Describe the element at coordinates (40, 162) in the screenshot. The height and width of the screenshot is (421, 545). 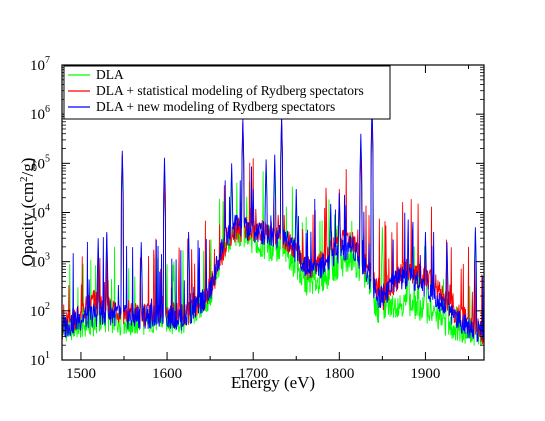
I see `y-tick-label: 10⁵` at that location.